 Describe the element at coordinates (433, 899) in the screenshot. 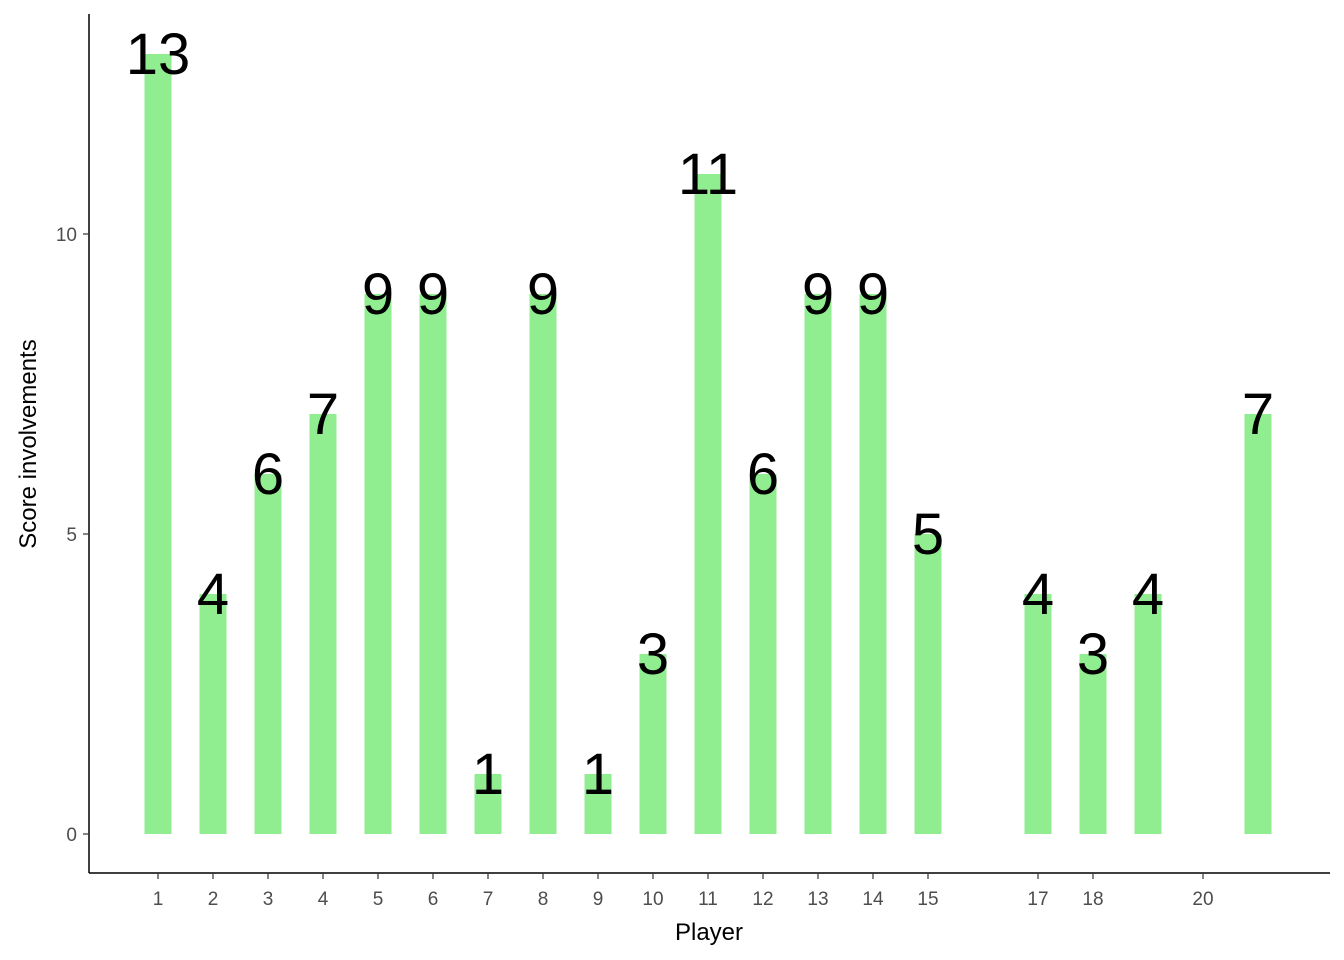

I see `x-tick-label: 6` at that location.